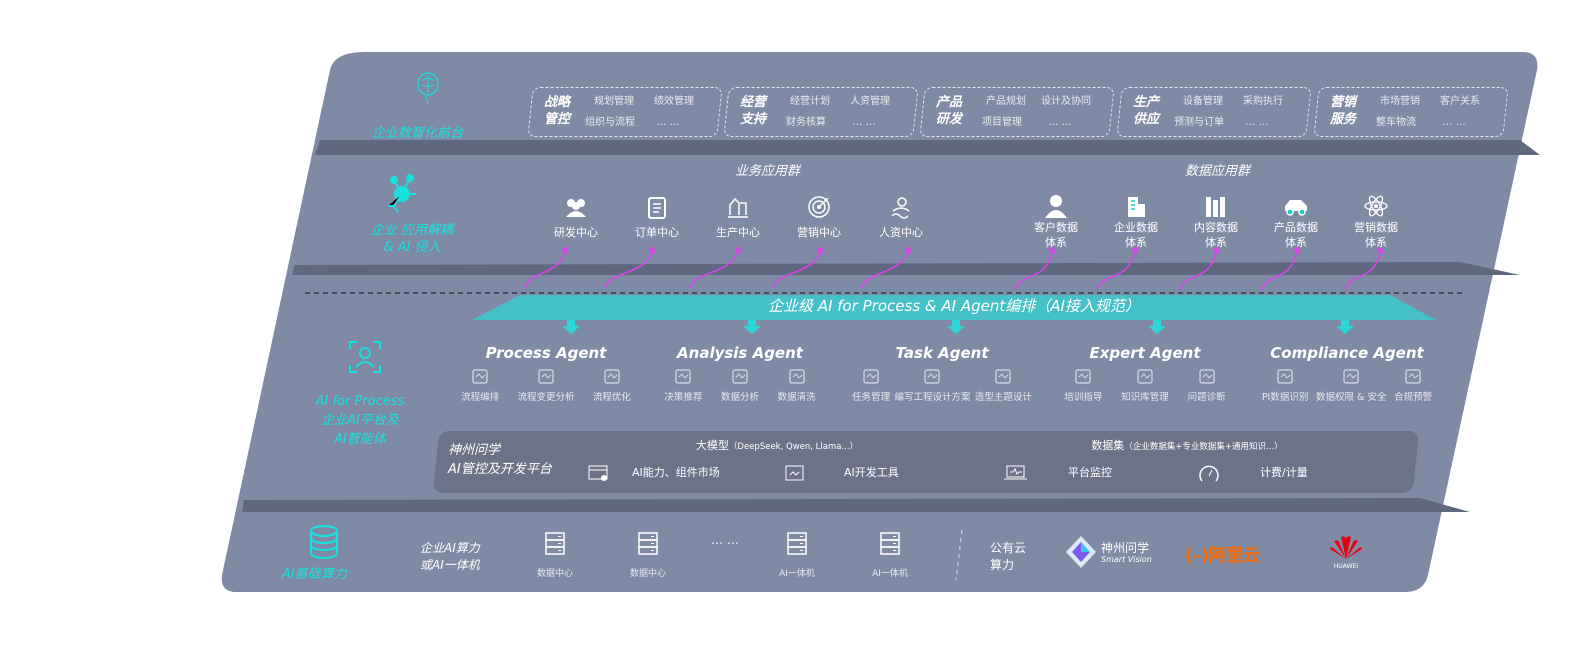 This screenshot has height=647, width=1572. What do you see at coordinates (1083, 386) in the screenshot?
I see `agent-capability: 培训指导` at bounding box center [1083, 386].